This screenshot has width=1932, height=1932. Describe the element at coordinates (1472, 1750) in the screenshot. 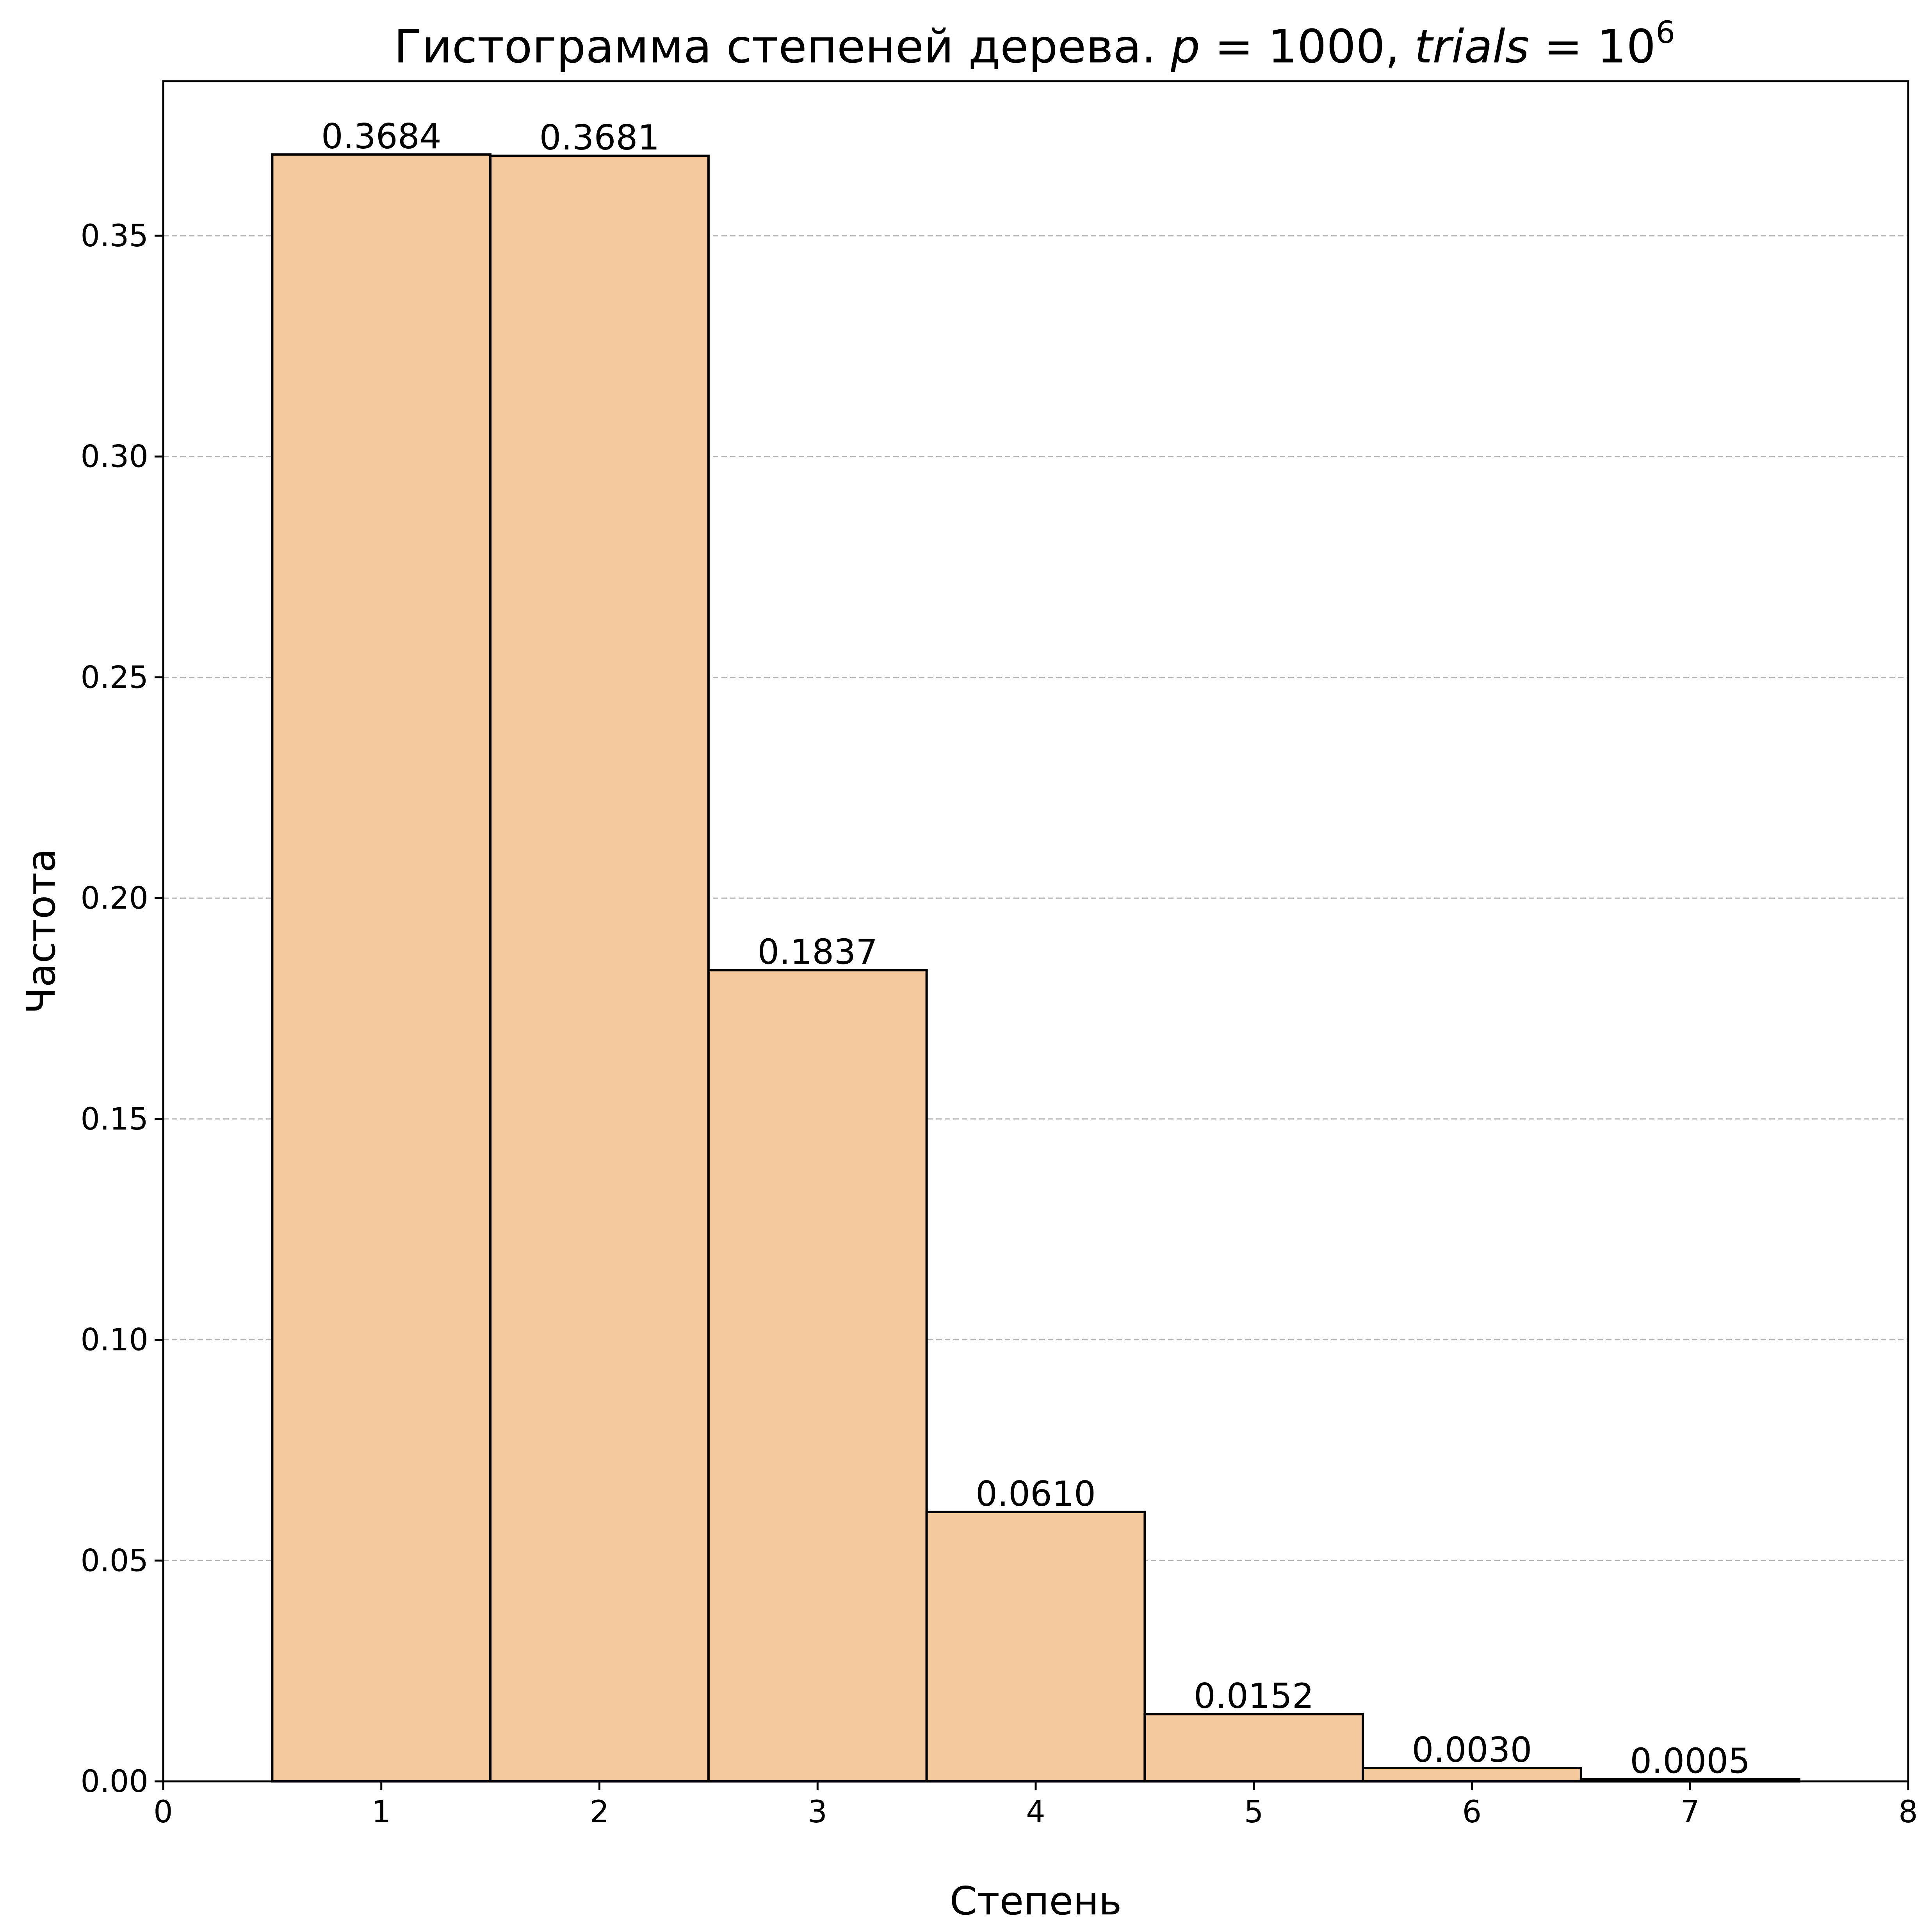

I see `bar-data-label: 0.0030` at that location.